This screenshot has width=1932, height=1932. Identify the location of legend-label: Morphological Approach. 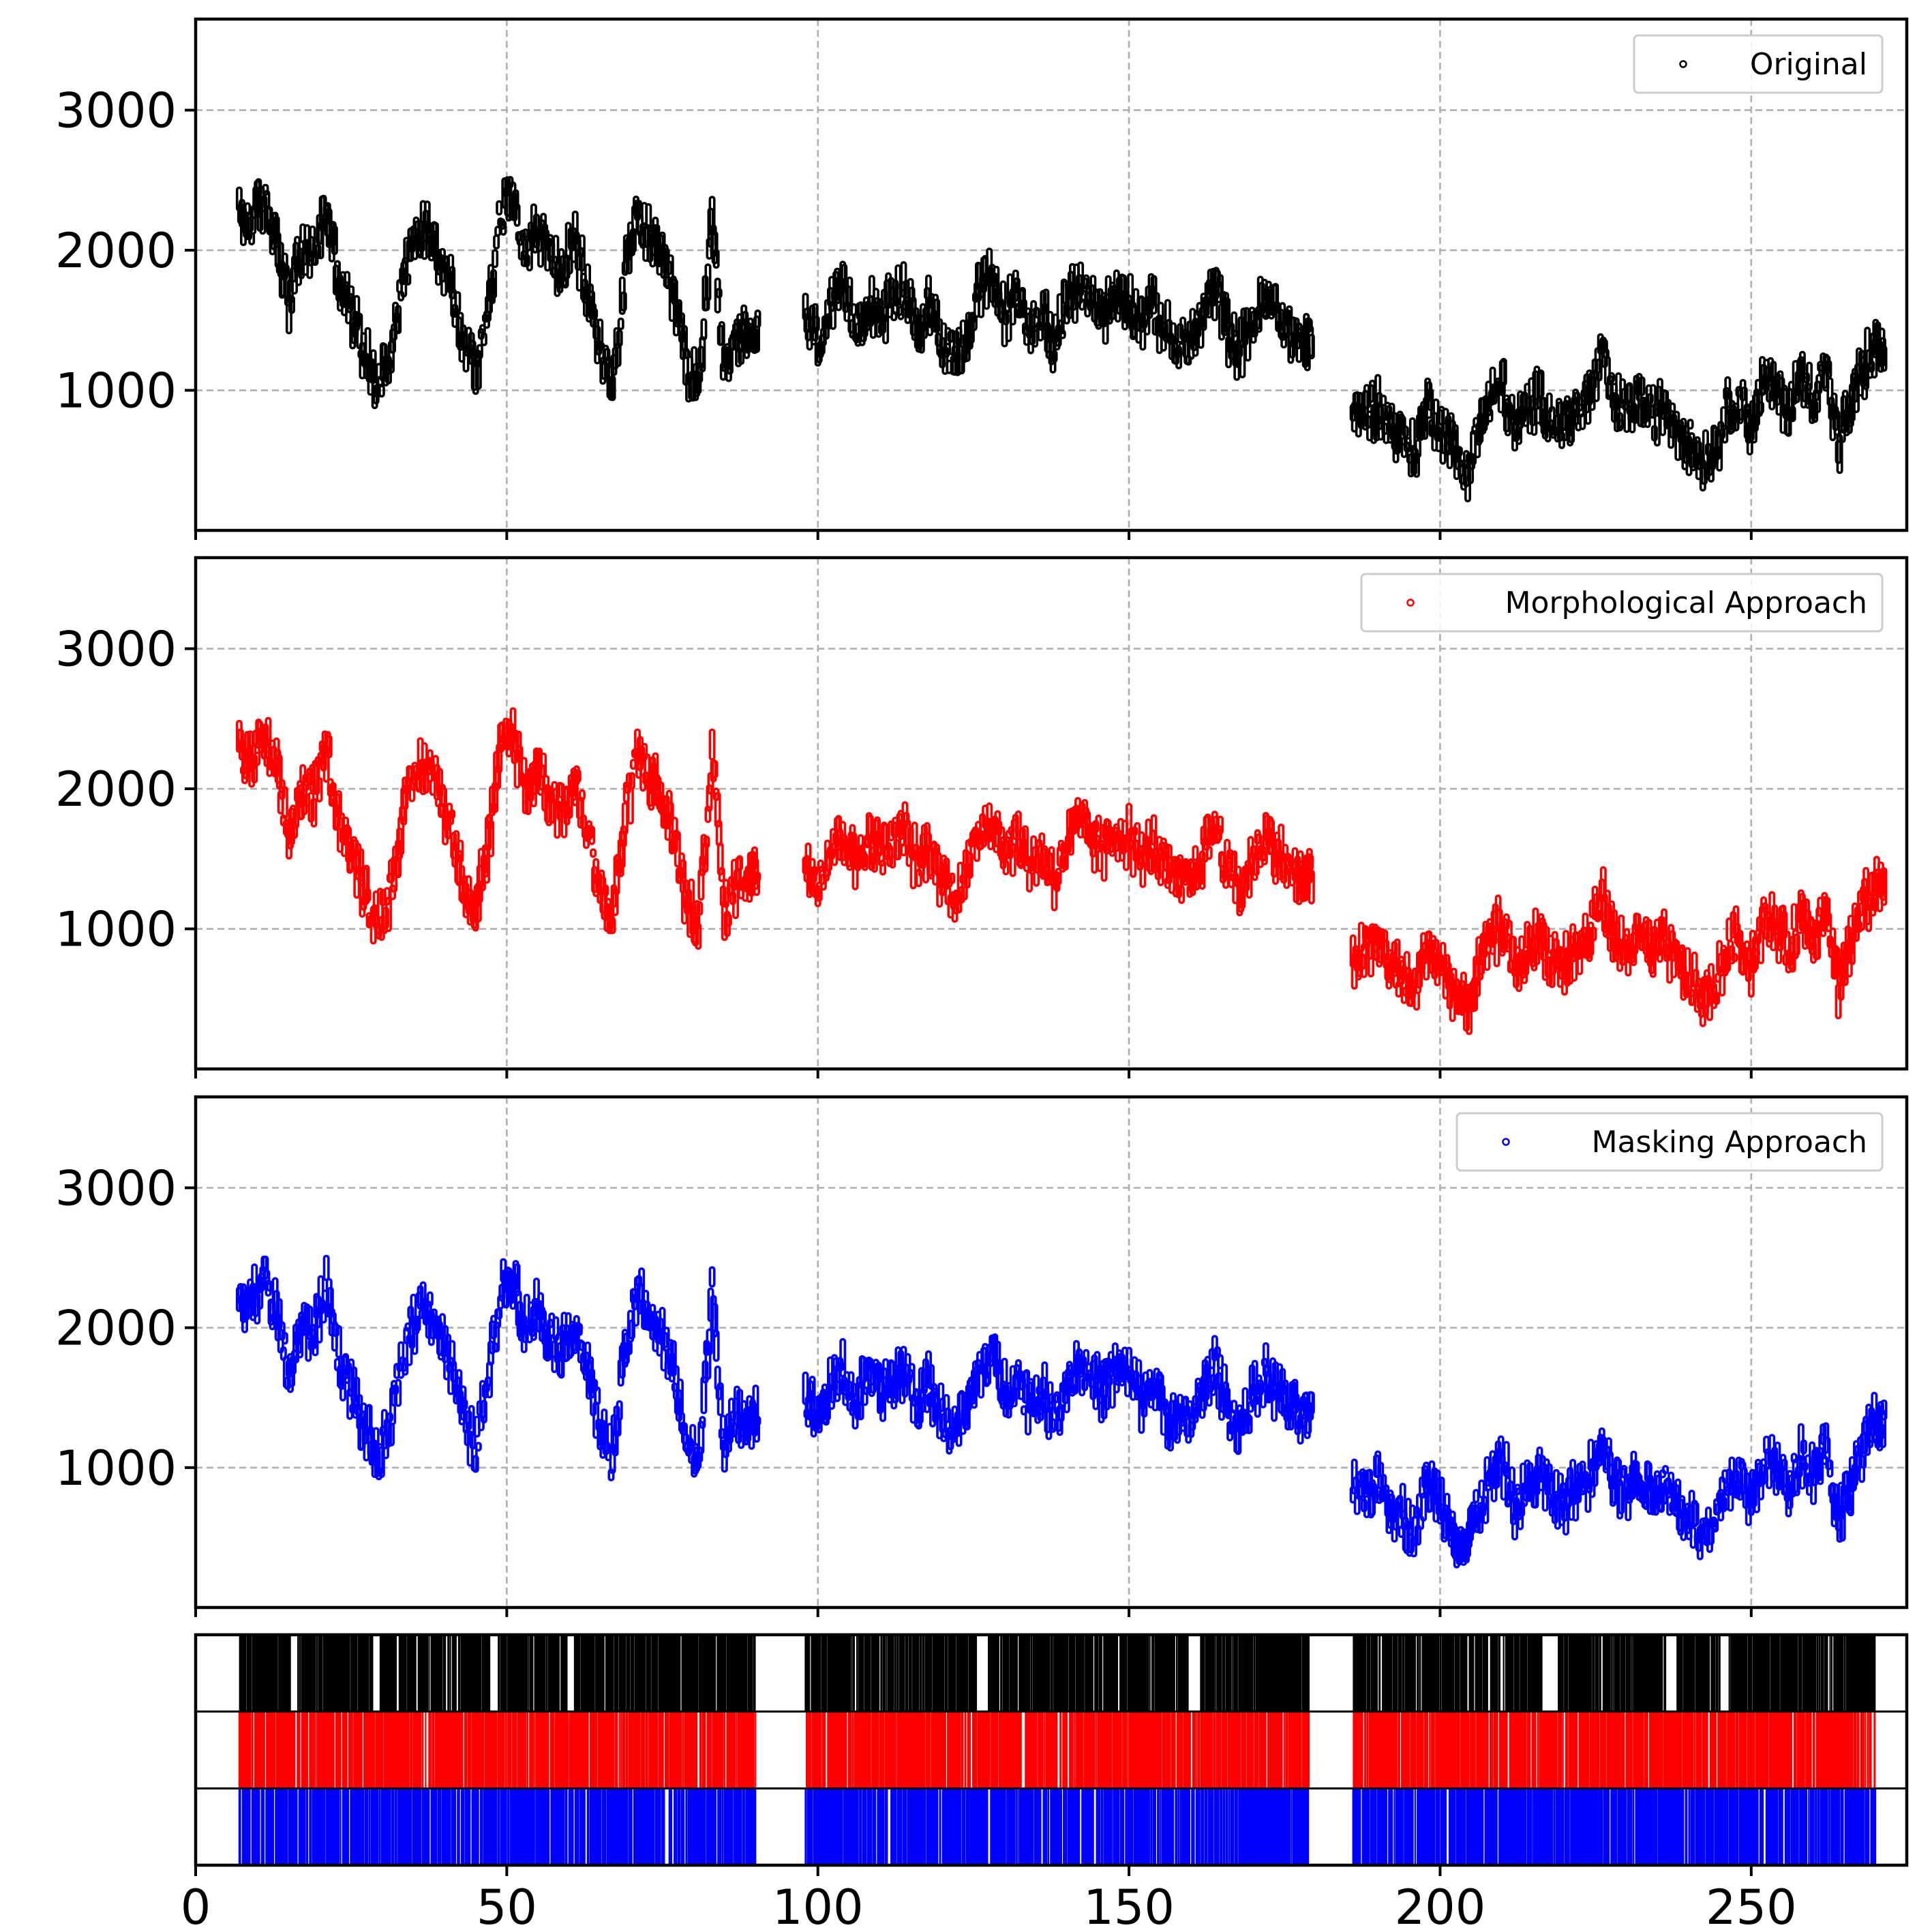
(1686, 603).